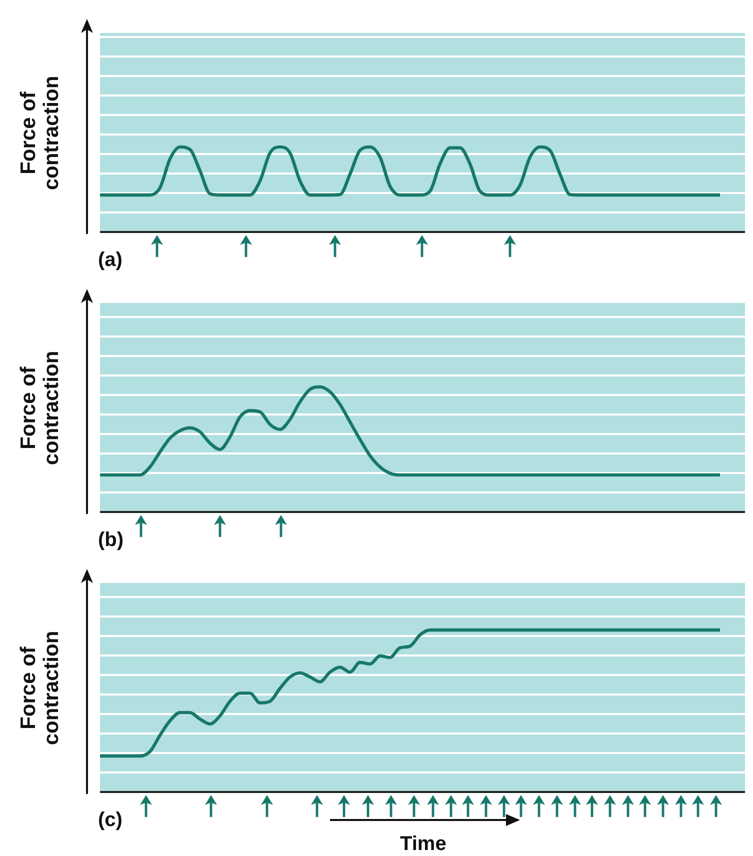 This screenshot has height=856, width=753. What do you see at coordinates (111, 540) in the screenshot?
I see `text: (b)` at bounding box center [111, 540].